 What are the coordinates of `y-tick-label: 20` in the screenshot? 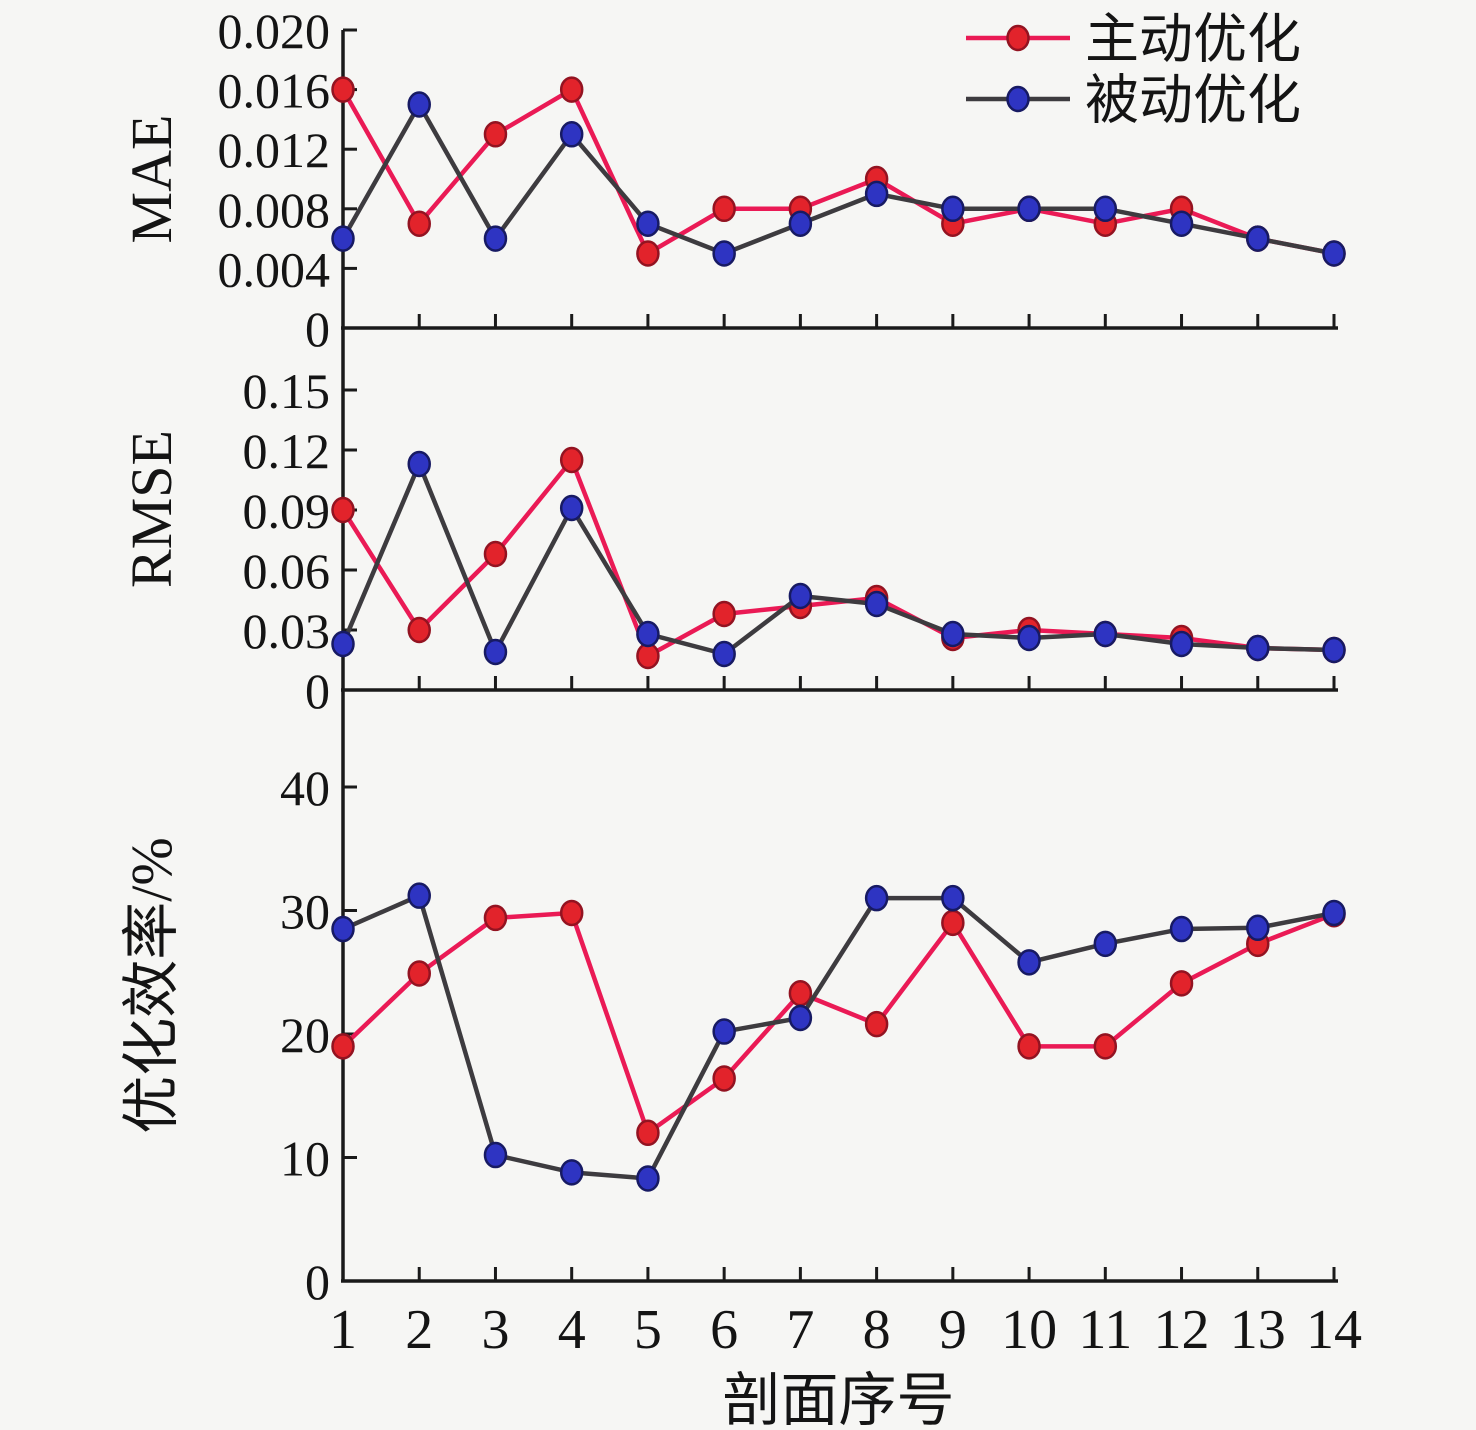 It's located at (305, 1035).